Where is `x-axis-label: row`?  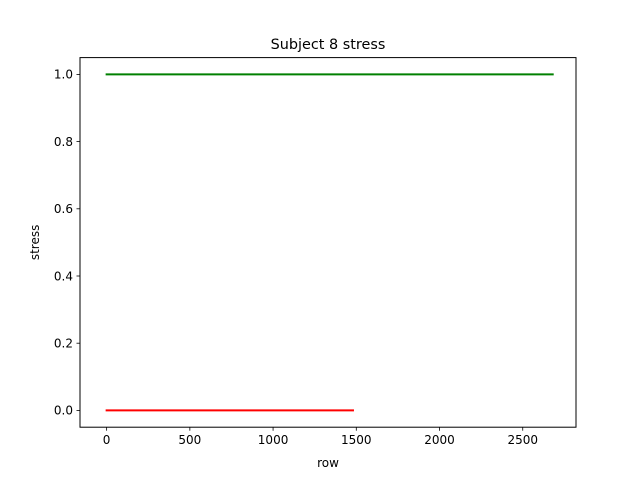 x-axis-label: row is located at coordinates (328, 463).